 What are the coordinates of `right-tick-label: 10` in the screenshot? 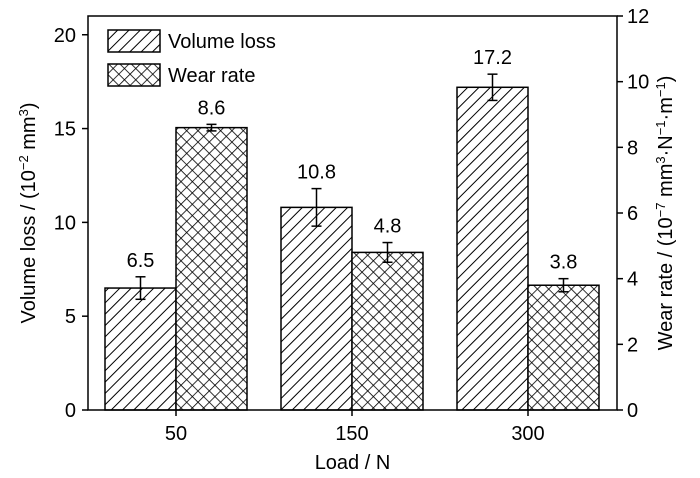 It's located at (638, 83).